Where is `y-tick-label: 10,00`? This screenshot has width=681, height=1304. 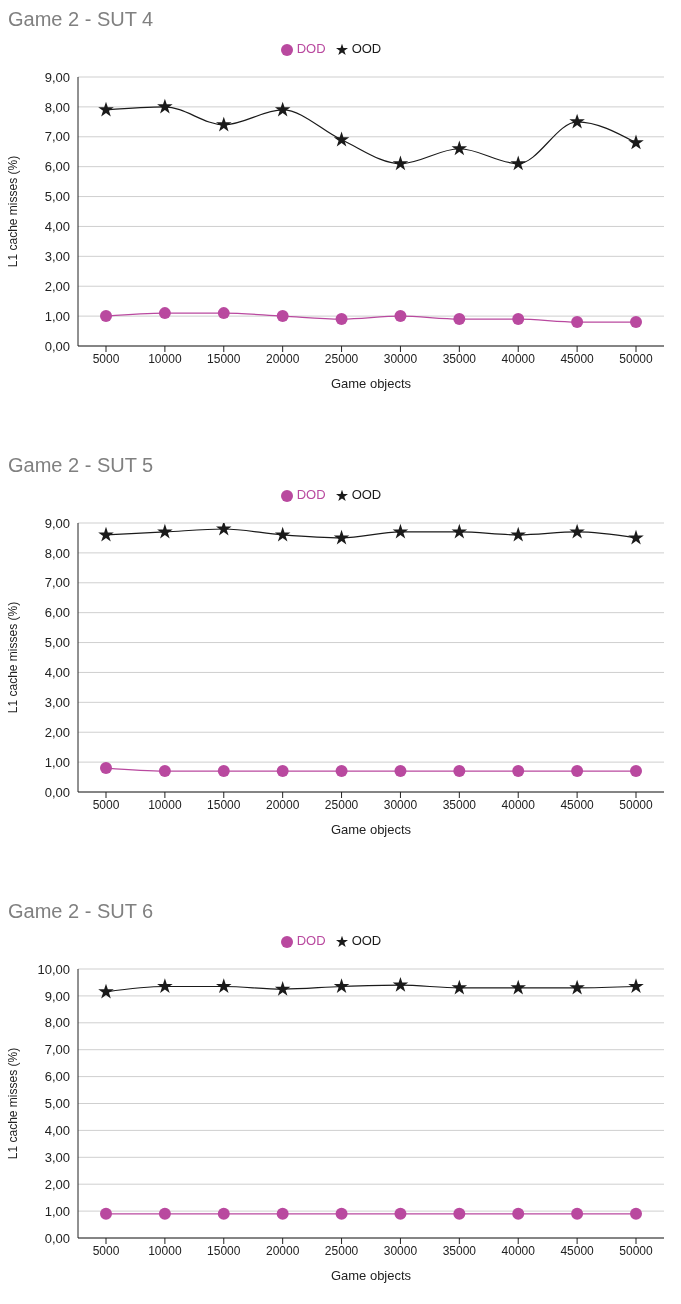 y-tick-label: 10,00 is located at coordinates (53, 969).